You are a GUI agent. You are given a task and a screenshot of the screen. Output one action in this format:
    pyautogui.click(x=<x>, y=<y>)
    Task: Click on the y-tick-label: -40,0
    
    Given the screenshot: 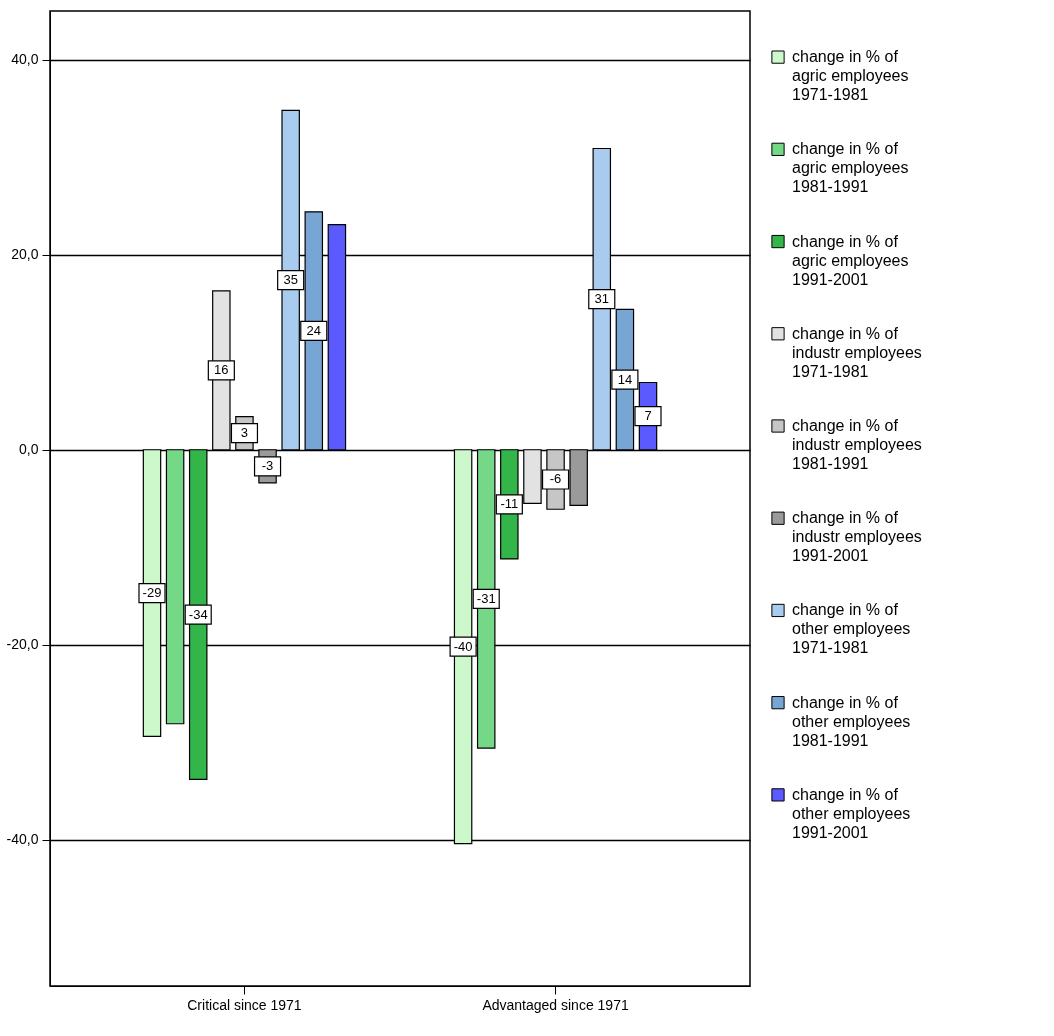 What is the action you would take?
    pyautogui.click(x=22, y=839)
    